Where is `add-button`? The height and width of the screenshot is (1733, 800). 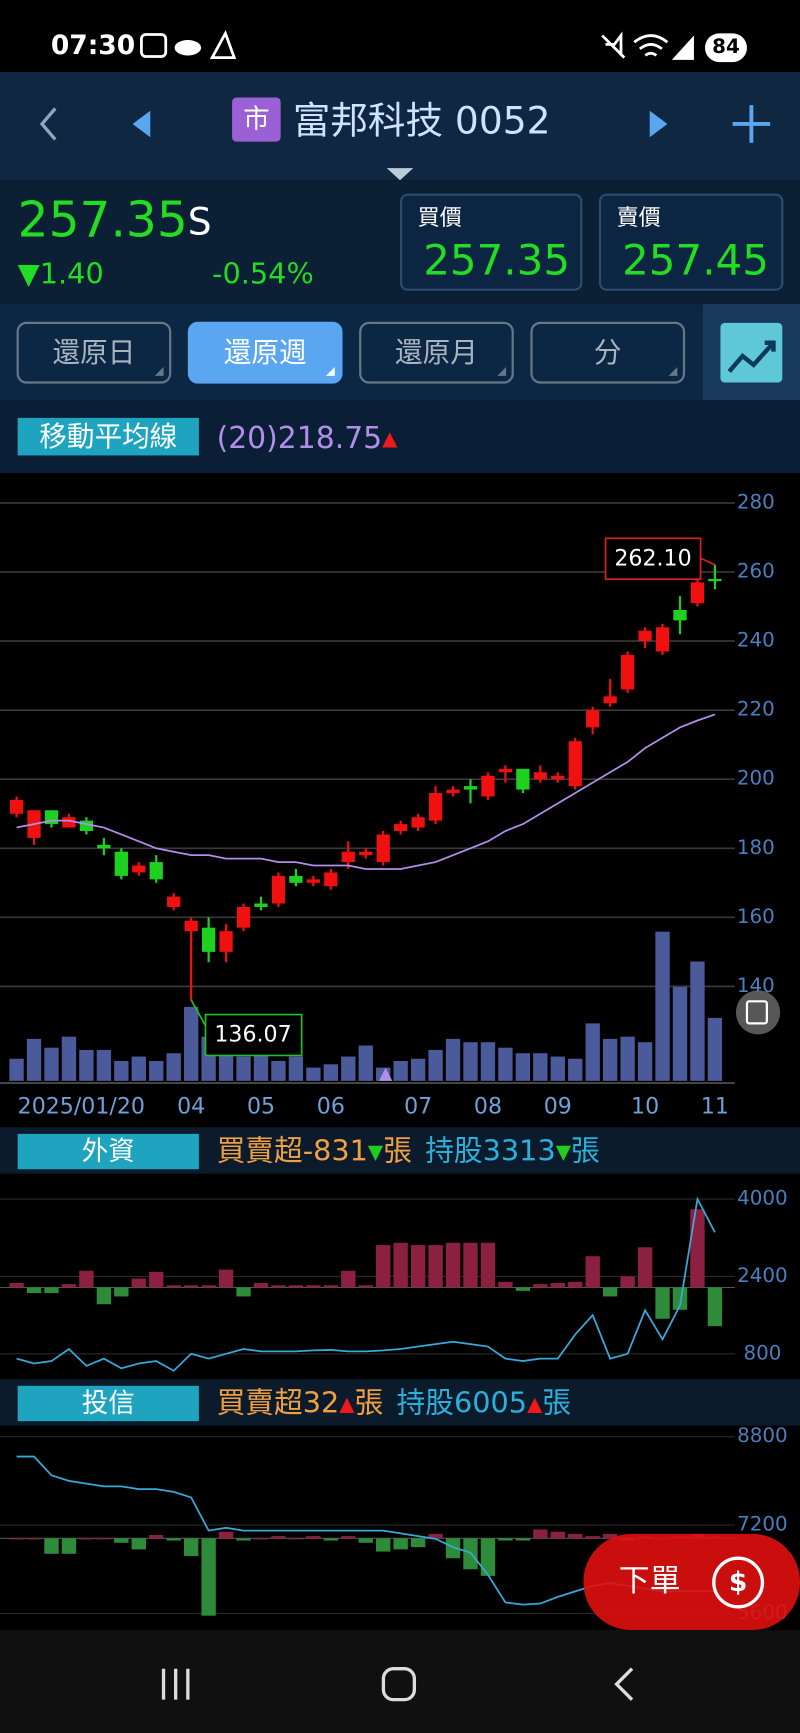 add-button is located at coordinates (751, 124).